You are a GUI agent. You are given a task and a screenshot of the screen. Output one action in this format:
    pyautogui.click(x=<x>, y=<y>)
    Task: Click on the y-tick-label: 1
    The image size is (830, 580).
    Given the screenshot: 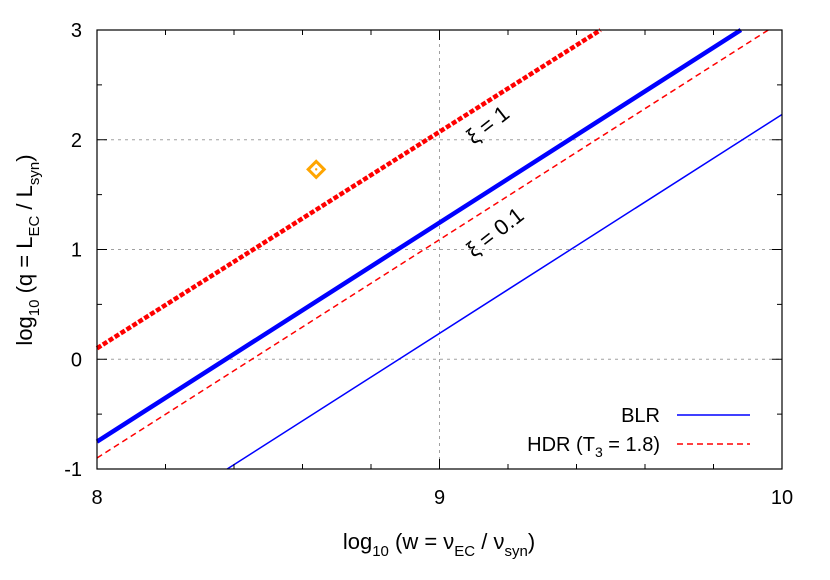 What is the action you would take?
    pyautogui.click(x=76, y=251)
    